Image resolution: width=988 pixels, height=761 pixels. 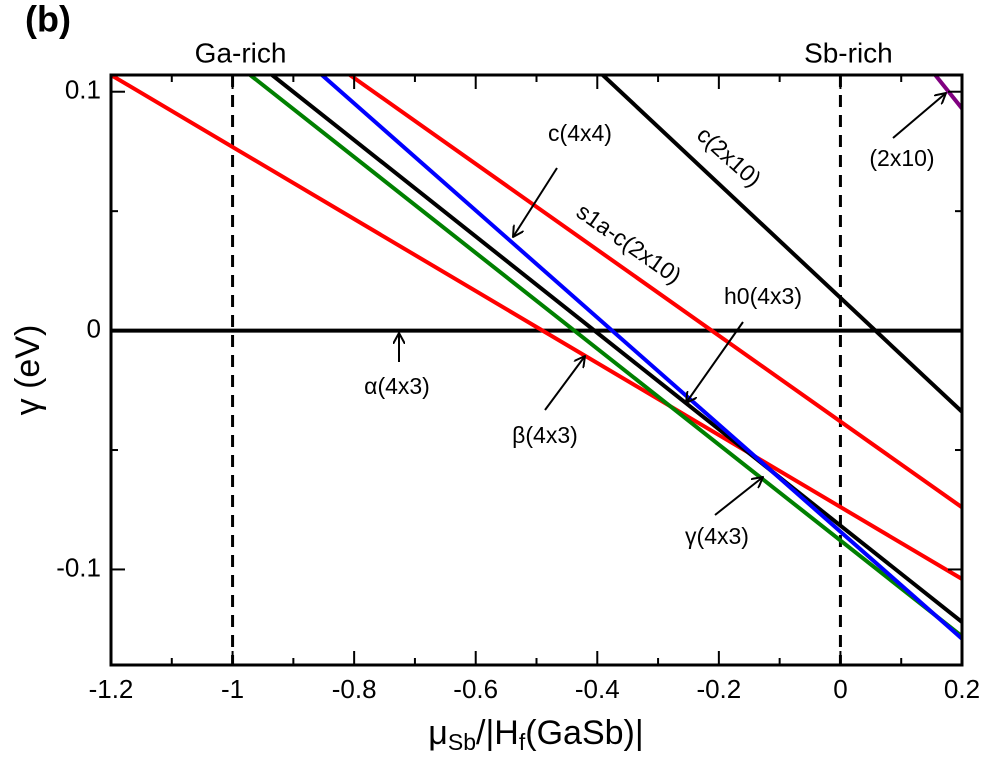 I want to click on y-tick-label: -0.1, so click(x=78, y=567).